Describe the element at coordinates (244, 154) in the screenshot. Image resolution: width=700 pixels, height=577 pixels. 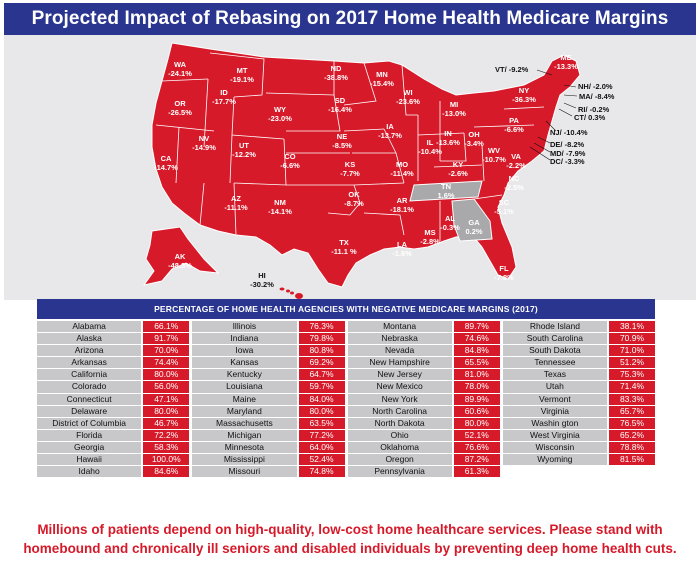
I see `label-ut-value: -12.2%` at that location.